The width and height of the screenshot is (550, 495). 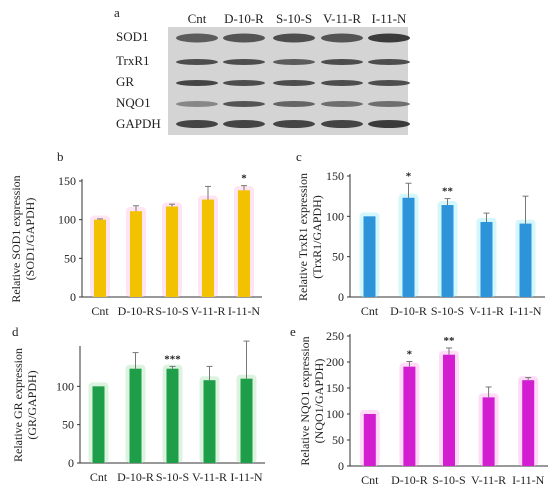 What do you see at coordinates (244, 18) in the screenshot?
I see `blot-lane-label: D-10-R` at bounding box center [244, 18].